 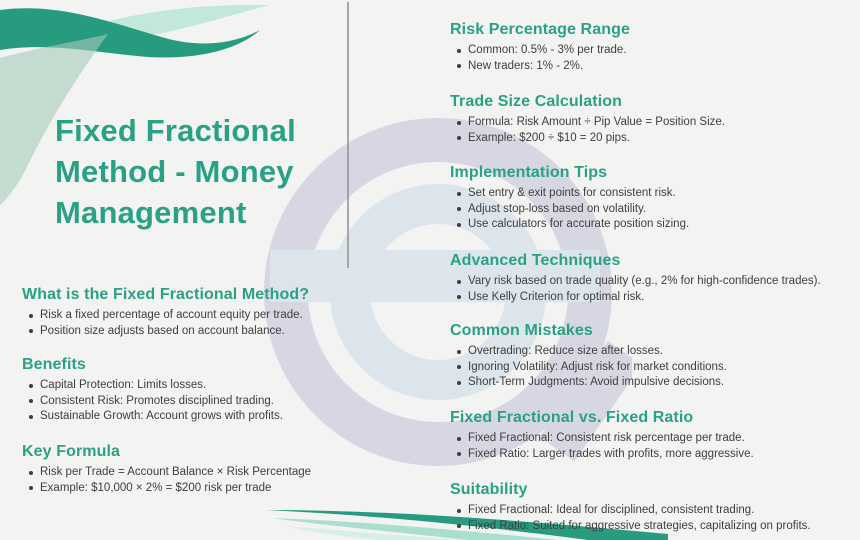 I want to click on section-heading: Trade Size Calculation, so click(x=536, y=101).